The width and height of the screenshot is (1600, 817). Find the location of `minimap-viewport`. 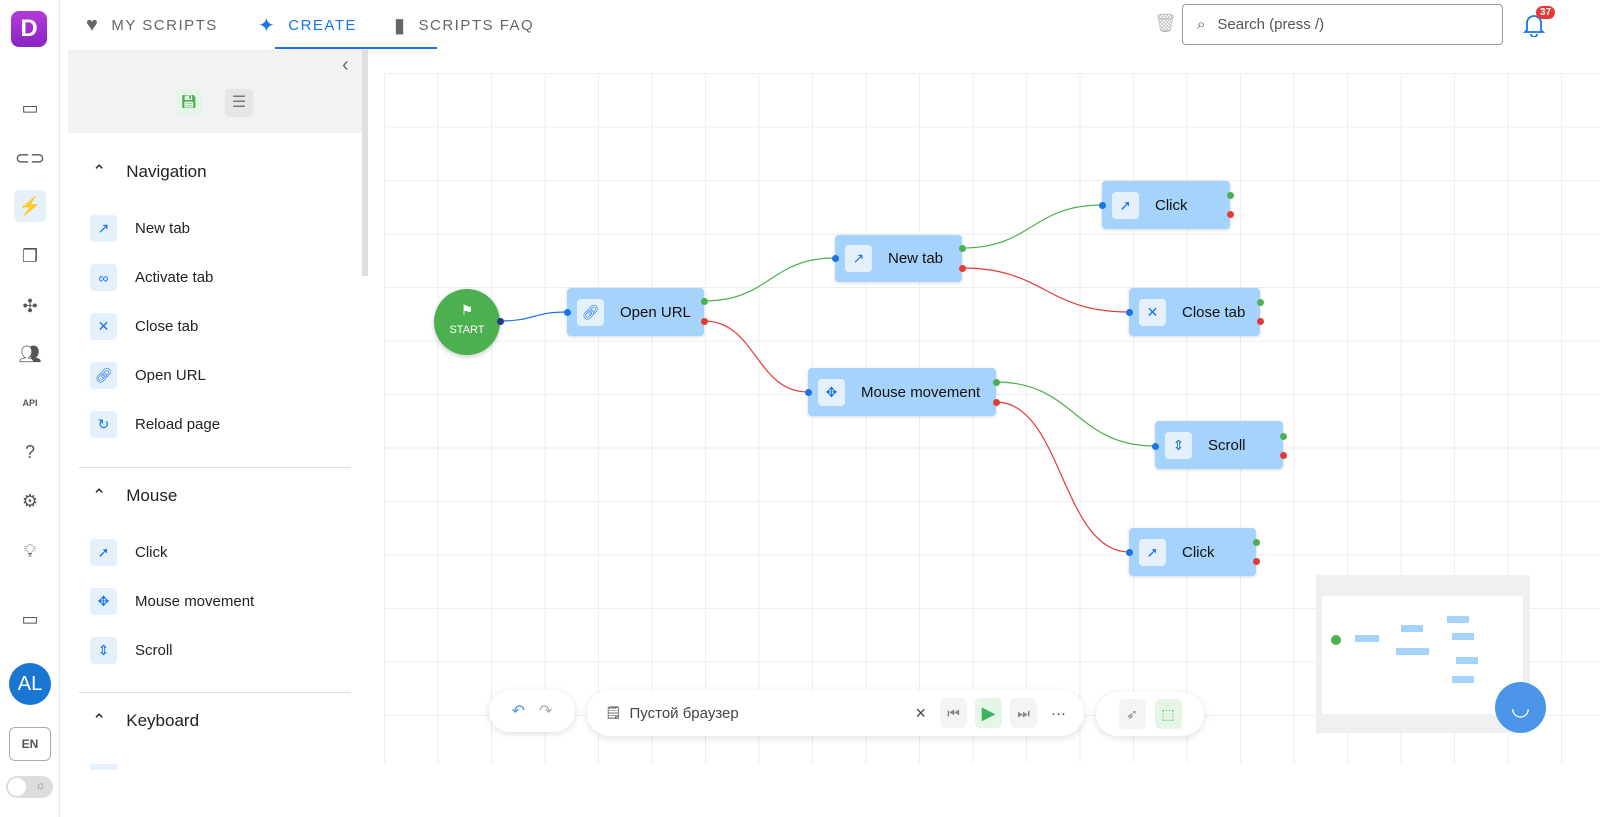

minimap-viewport is located at coordinates (1422, 655).